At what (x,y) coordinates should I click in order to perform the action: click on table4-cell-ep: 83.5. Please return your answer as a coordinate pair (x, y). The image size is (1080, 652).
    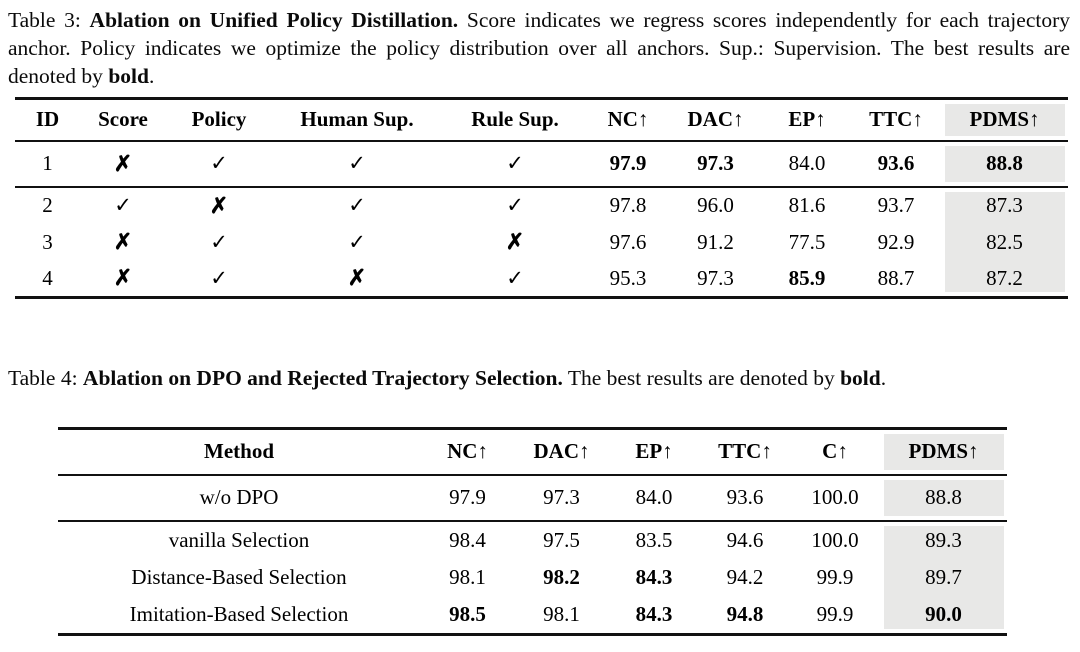
    Looking at the image, I should click on (654, 539).